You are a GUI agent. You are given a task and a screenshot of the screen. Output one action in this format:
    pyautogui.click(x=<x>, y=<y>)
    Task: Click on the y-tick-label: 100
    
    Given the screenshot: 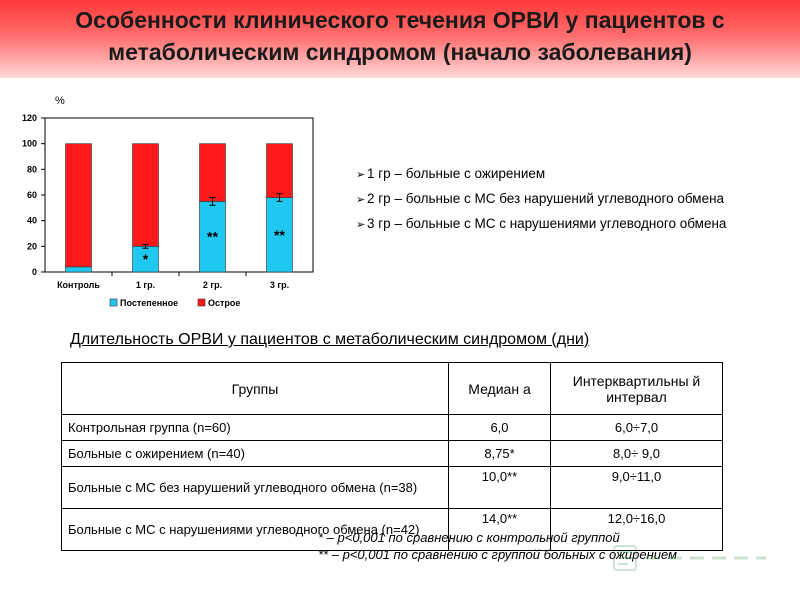 What is the action you would take?
    pyautogui.click(x=29, y=144)
    